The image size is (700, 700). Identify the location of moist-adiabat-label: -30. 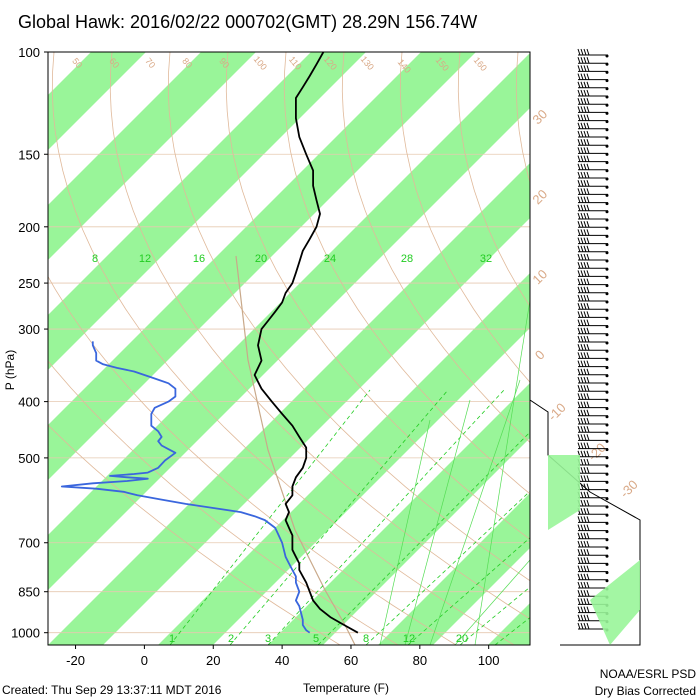
(629, 489).